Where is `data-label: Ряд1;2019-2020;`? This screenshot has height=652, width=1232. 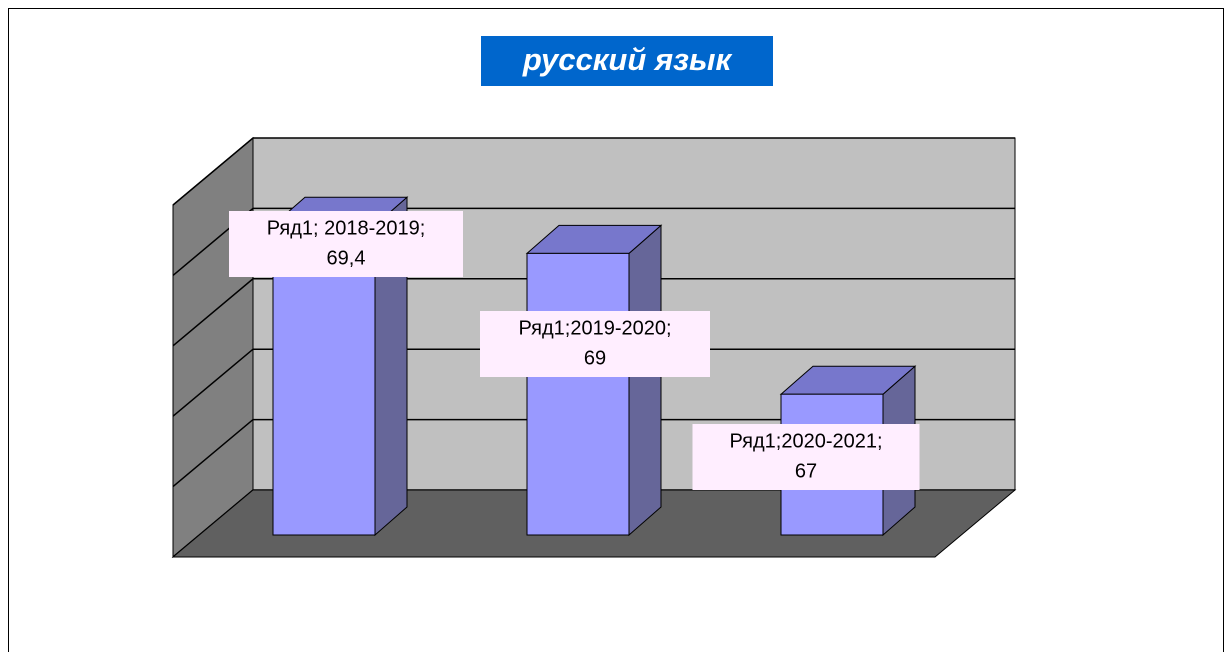 data-label: Ряд1;2019-2020; is located at coordinates (594, 328).